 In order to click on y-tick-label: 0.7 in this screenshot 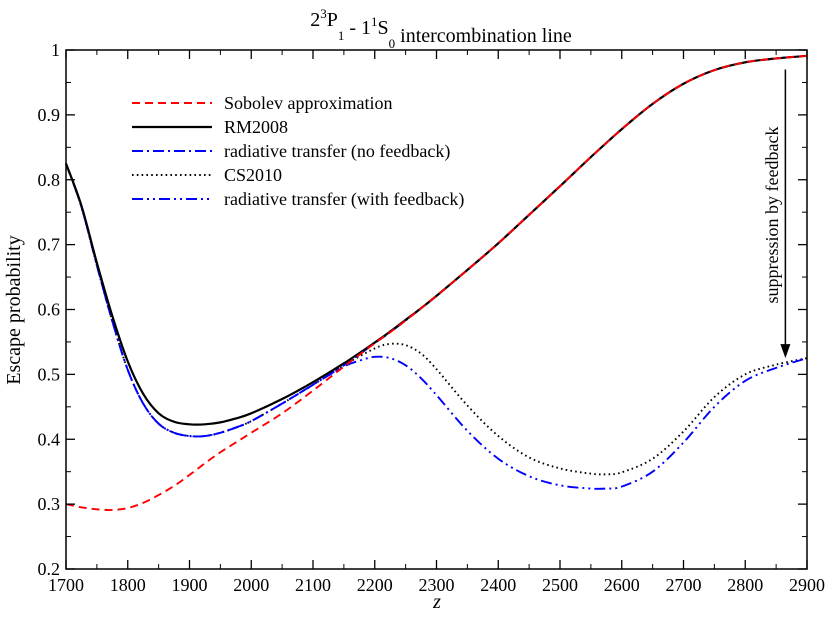, I will do `click(49, 245)`.